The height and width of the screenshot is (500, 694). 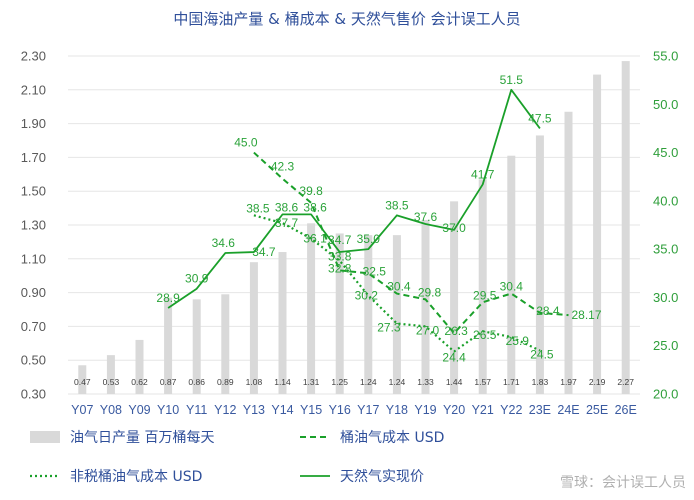 I want to click on data-point-label: 42.3, so click(x=283, y=167).